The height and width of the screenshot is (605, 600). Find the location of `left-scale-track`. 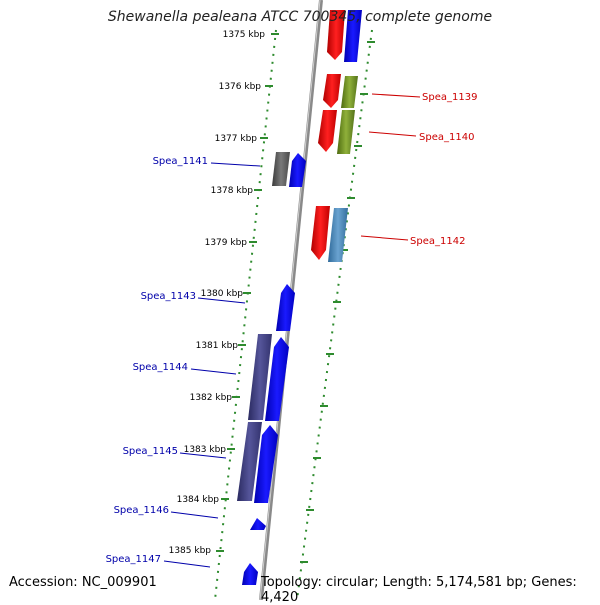

left-scale-track is located at coordinates (245, 314).